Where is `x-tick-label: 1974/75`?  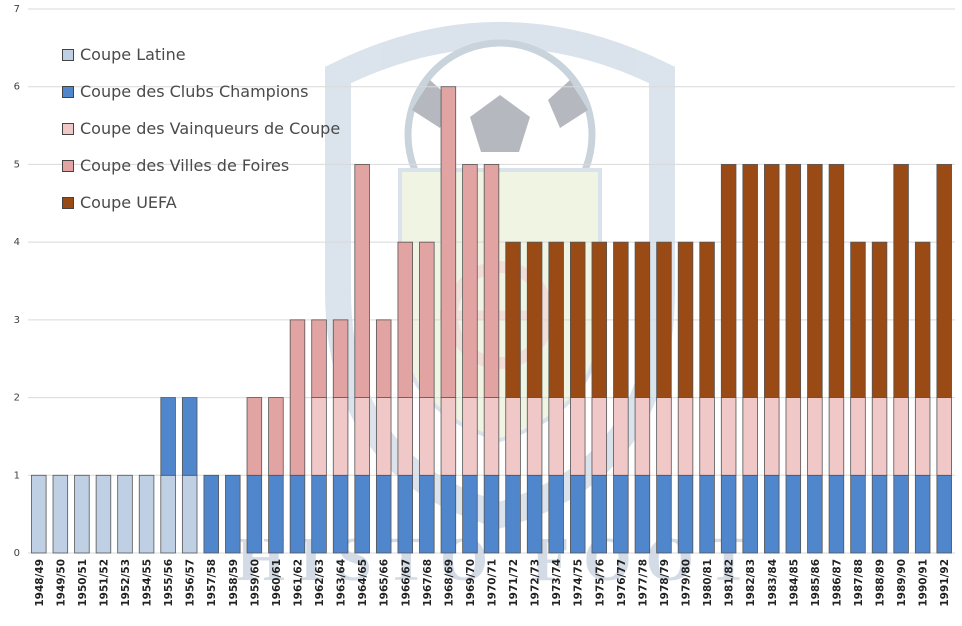 x-tick-label: 1974/75 is located at coordinates (579, 583).